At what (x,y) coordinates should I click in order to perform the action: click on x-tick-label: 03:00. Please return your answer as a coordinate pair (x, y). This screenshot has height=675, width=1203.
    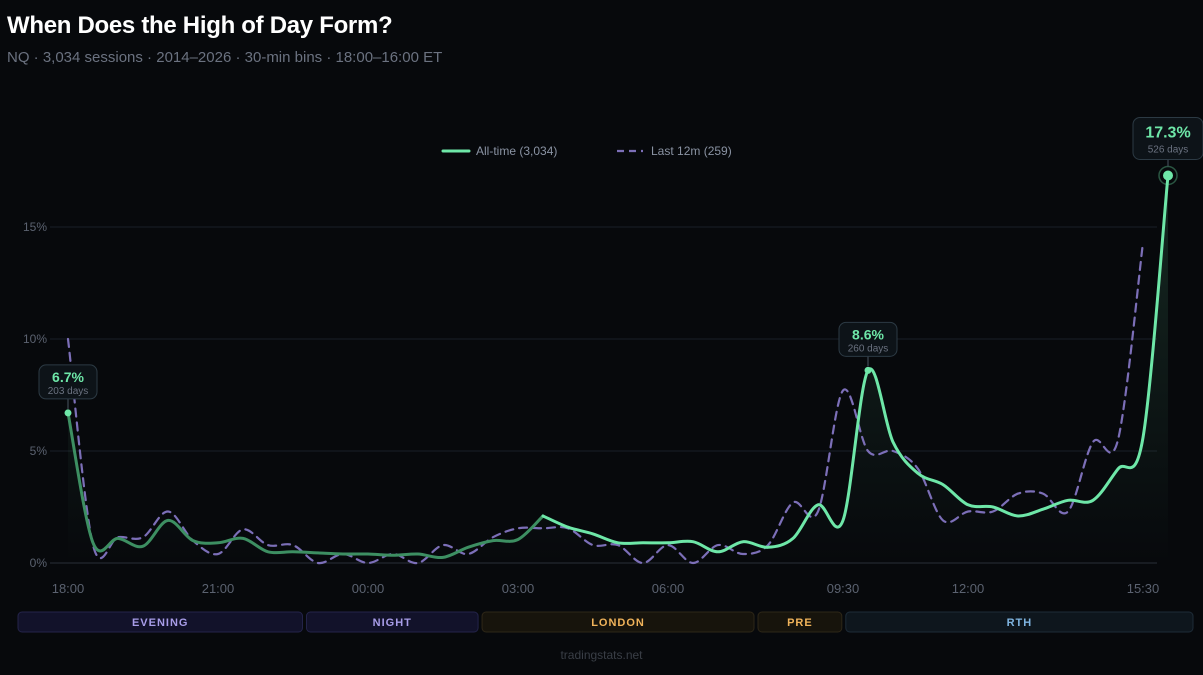
    Looking at the image, I should click on (518, 588).